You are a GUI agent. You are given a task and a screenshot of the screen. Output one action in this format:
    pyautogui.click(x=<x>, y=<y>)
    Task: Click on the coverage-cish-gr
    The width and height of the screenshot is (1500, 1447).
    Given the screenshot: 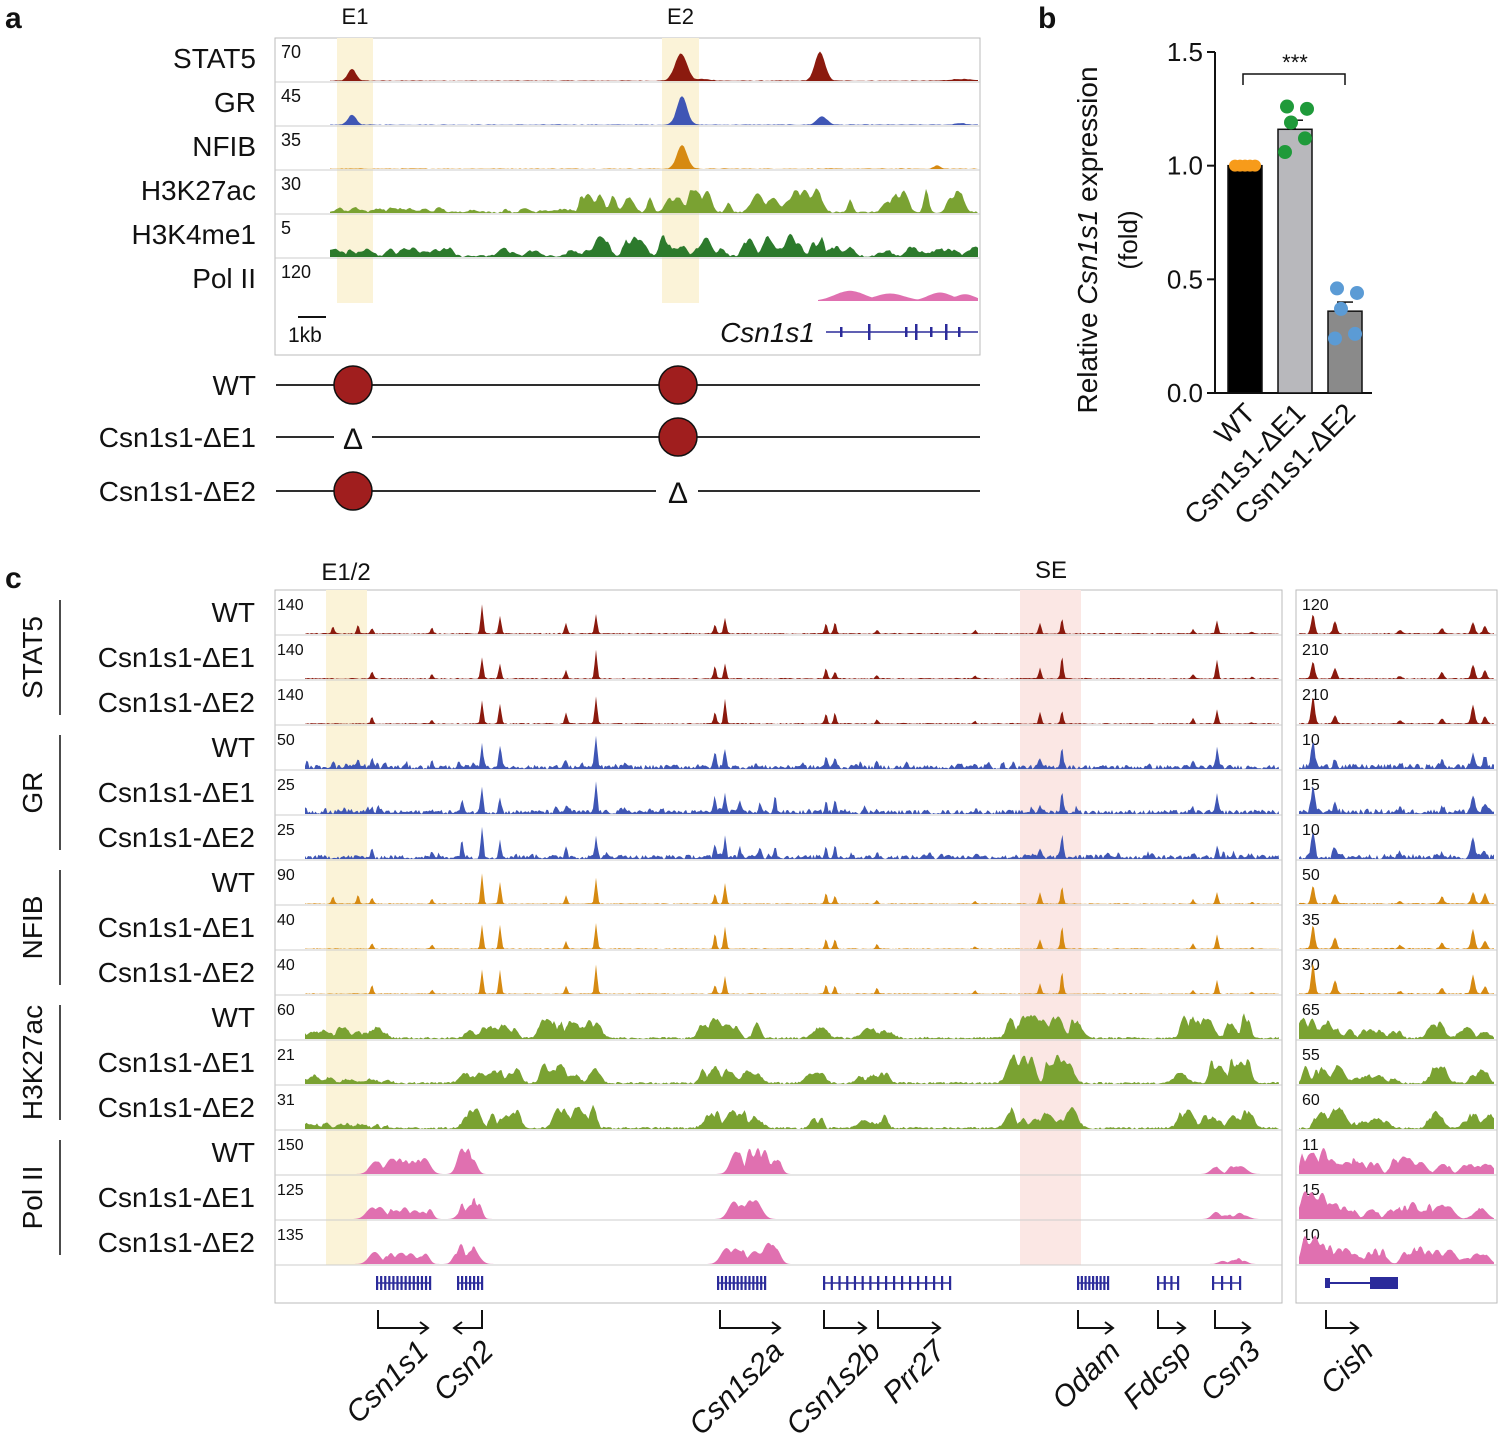 What is the action you would take?
    pyautogui.click(x=1396, y=800)
    